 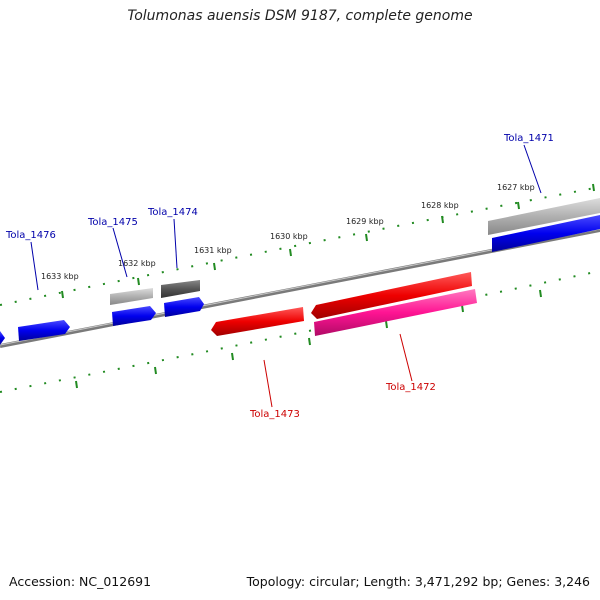 I want to click on tick-label: 1628 kbp, so click(x=440, y=205).